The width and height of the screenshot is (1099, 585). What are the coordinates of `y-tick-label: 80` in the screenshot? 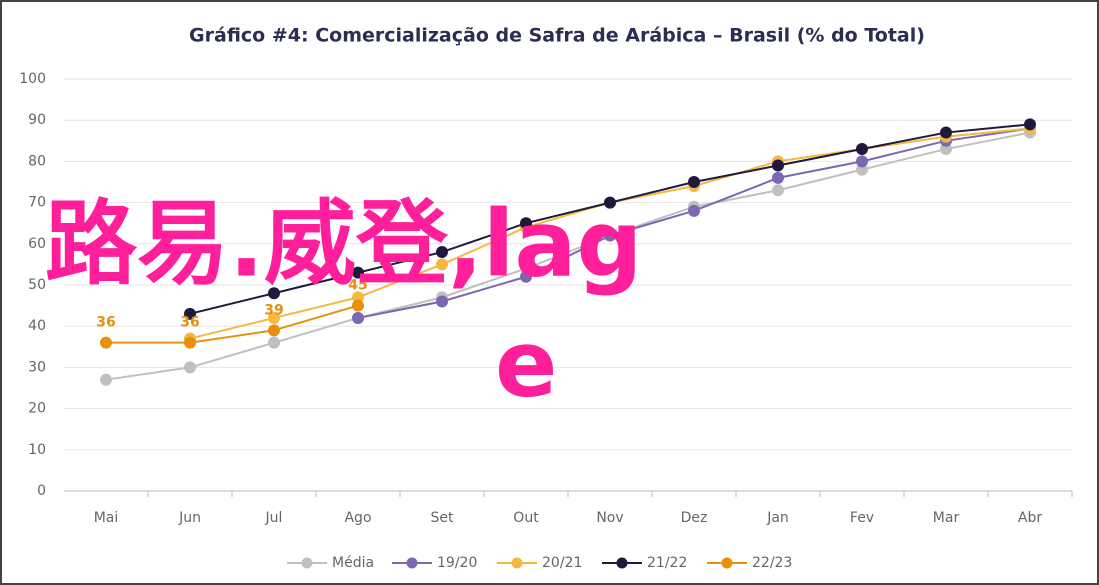 It's located at (37, 161).